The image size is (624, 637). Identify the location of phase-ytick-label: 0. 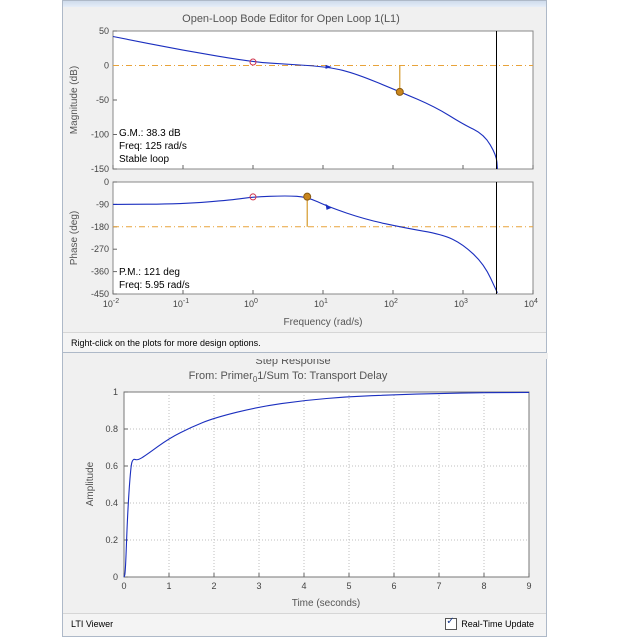
(106, 182).